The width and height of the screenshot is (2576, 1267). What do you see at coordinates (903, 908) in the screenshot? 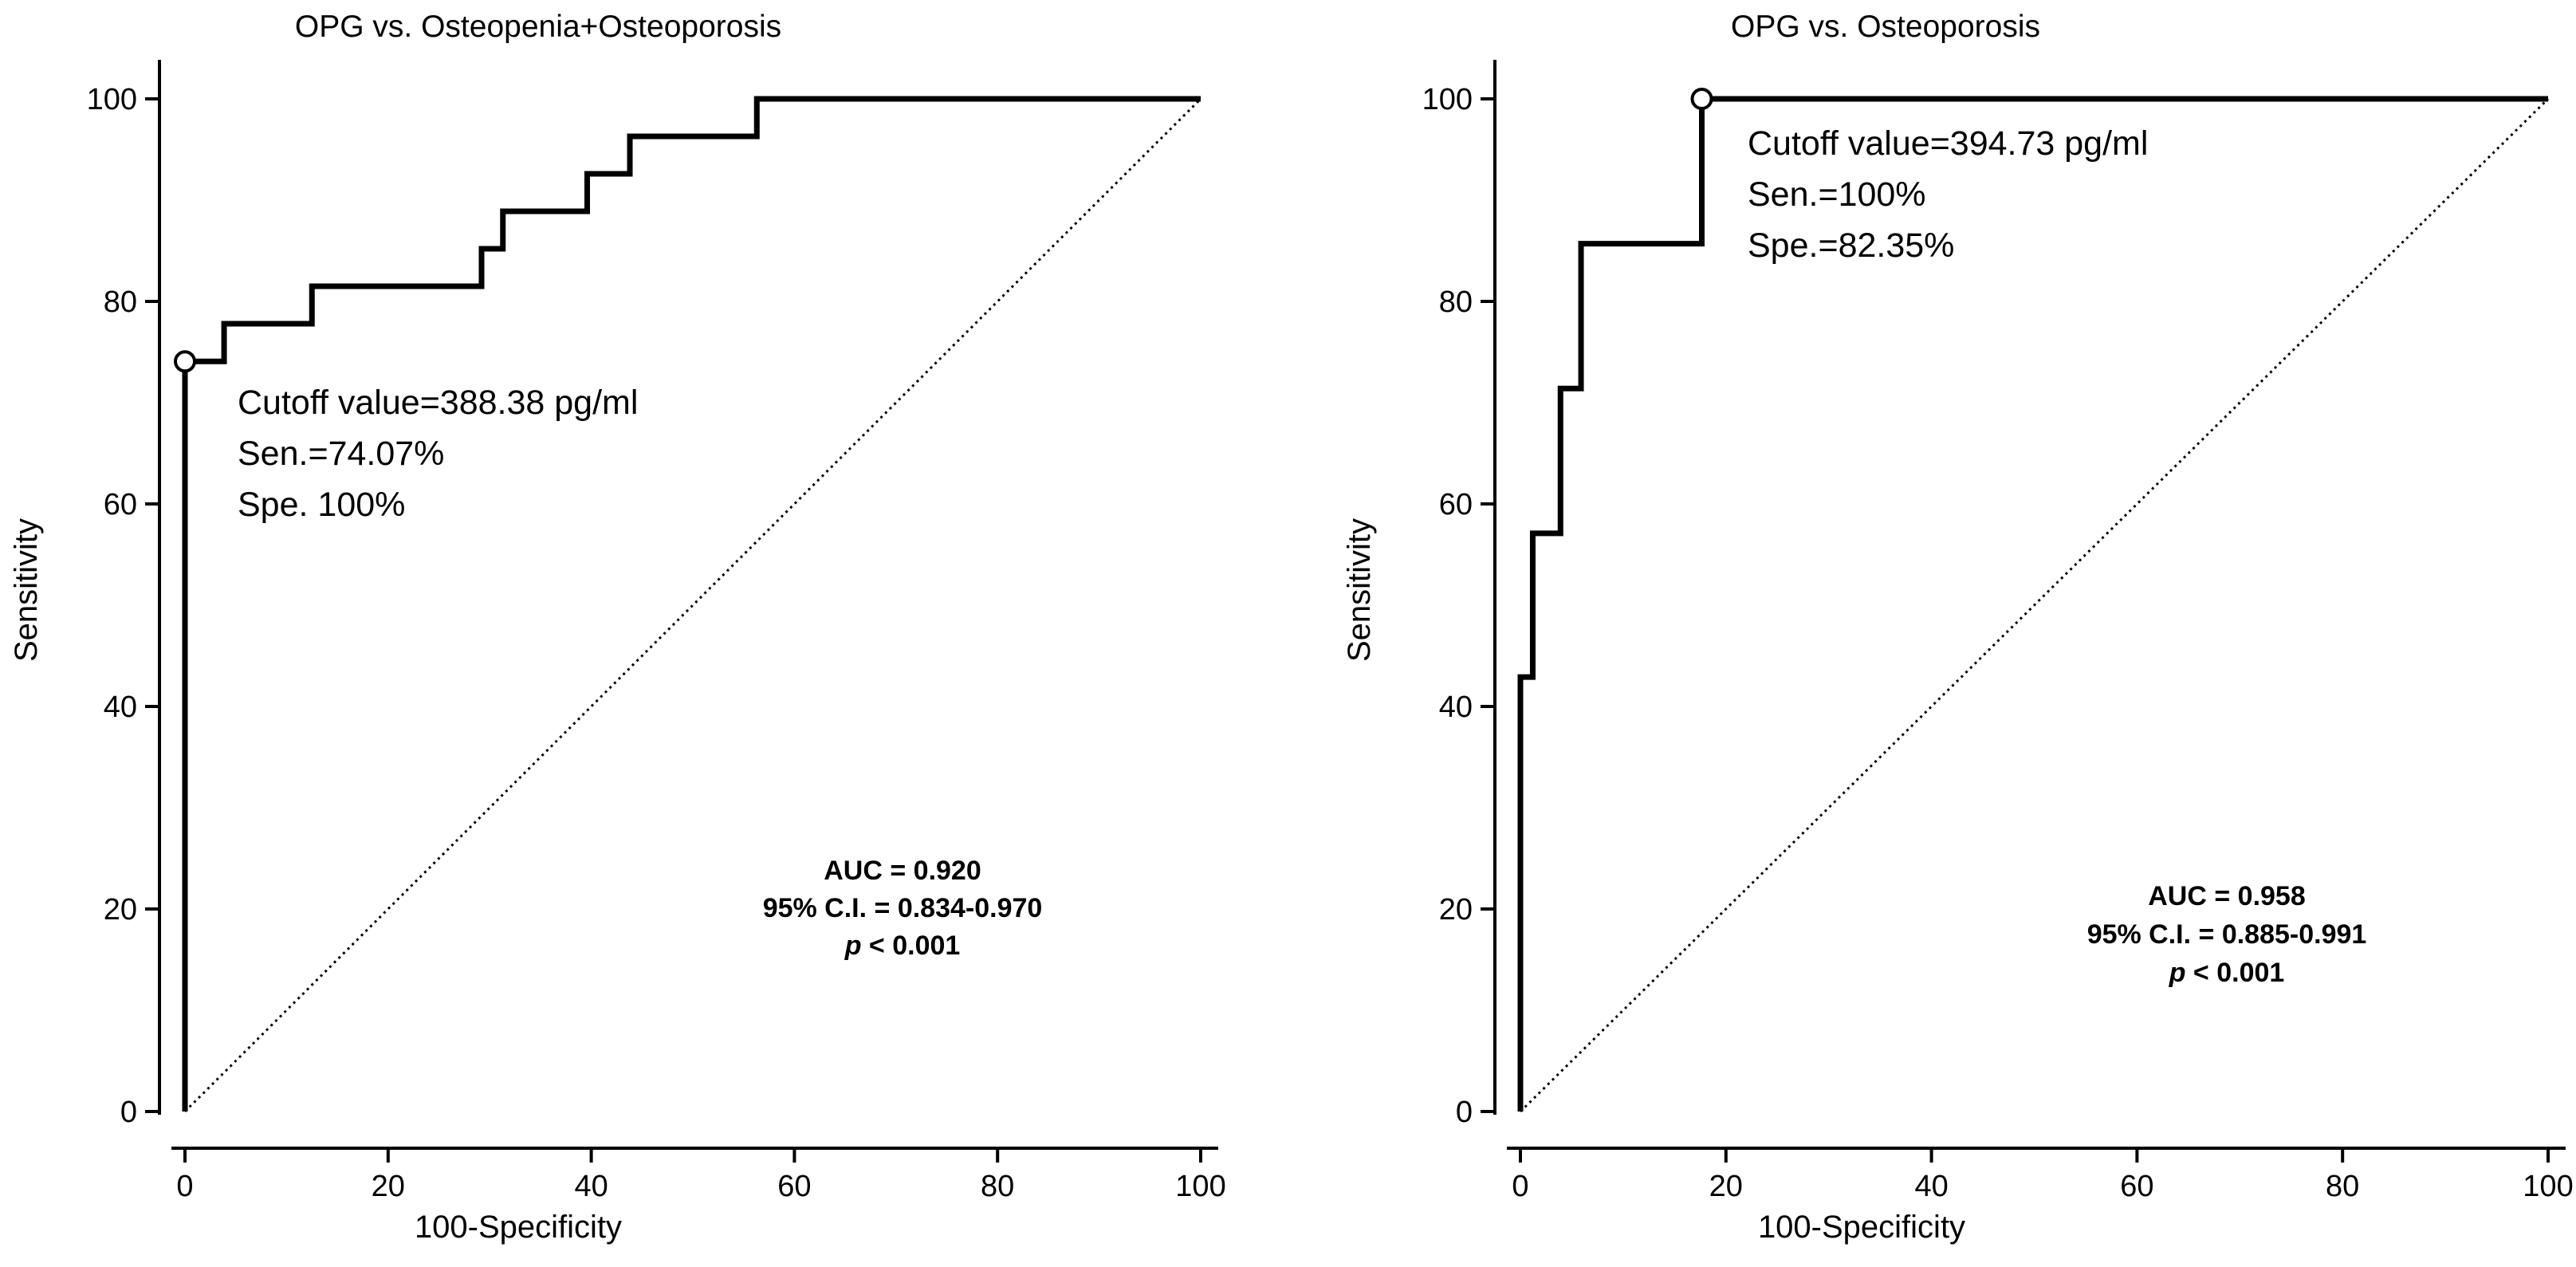
I see `ci-label: 95% C.I. = 0.834-0.970` at bounding box center [903, 908].